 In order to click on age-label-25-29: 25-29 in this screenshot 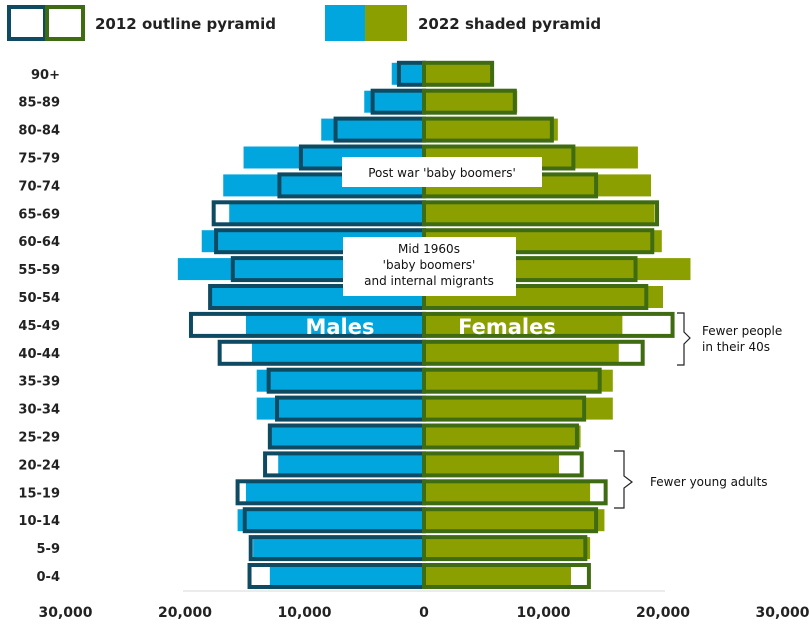, I will do `click(39, 438)`.